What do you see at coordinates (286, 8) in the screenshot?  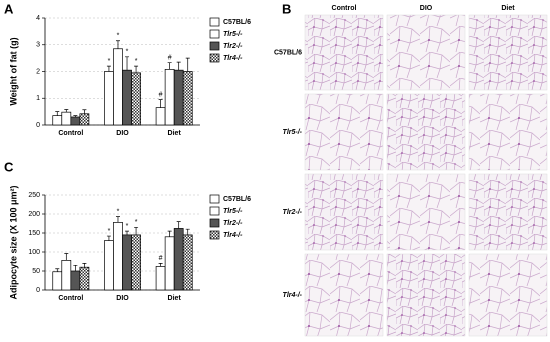 I see `panel-label: B` at bounding box center [286, 8].